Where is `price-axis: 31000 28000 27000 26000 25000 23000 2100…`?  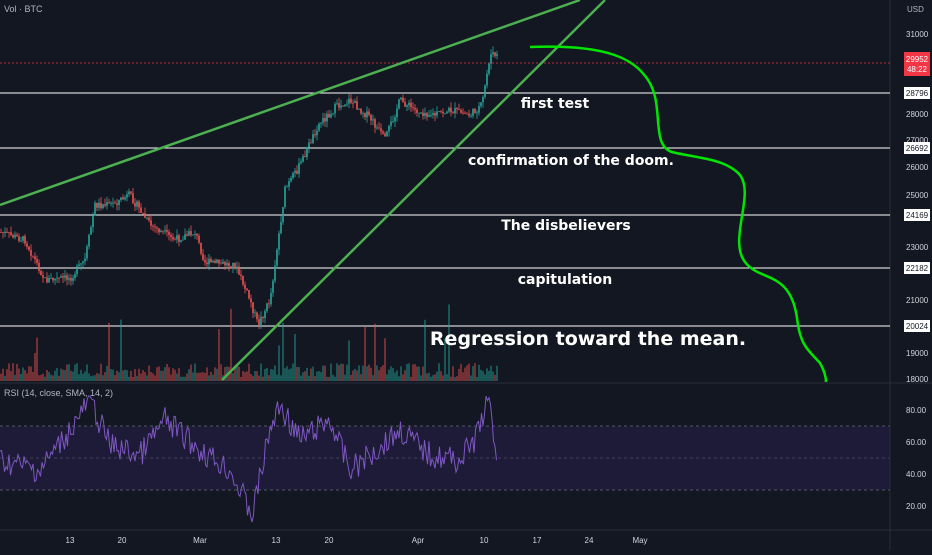
price-axis: 31000 28000 27000 26000 25000 23000 2100… is located at coordinates (917, 207).